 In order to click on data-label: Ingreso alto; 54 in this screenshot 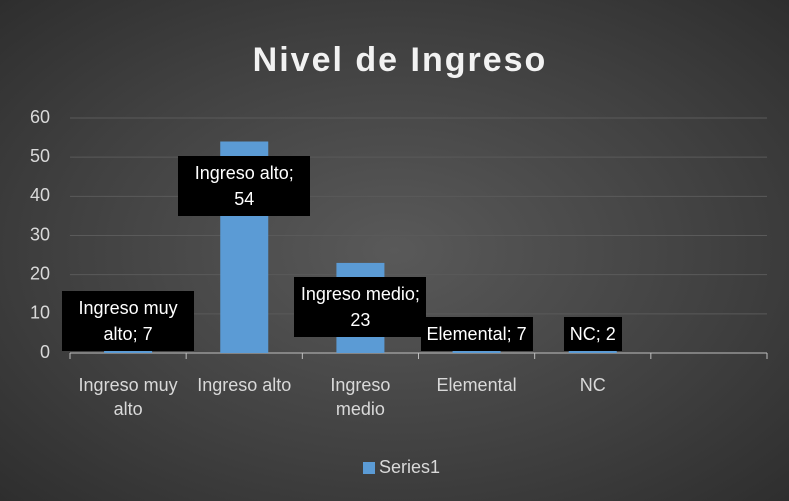, I will do `click(244, 185)`.